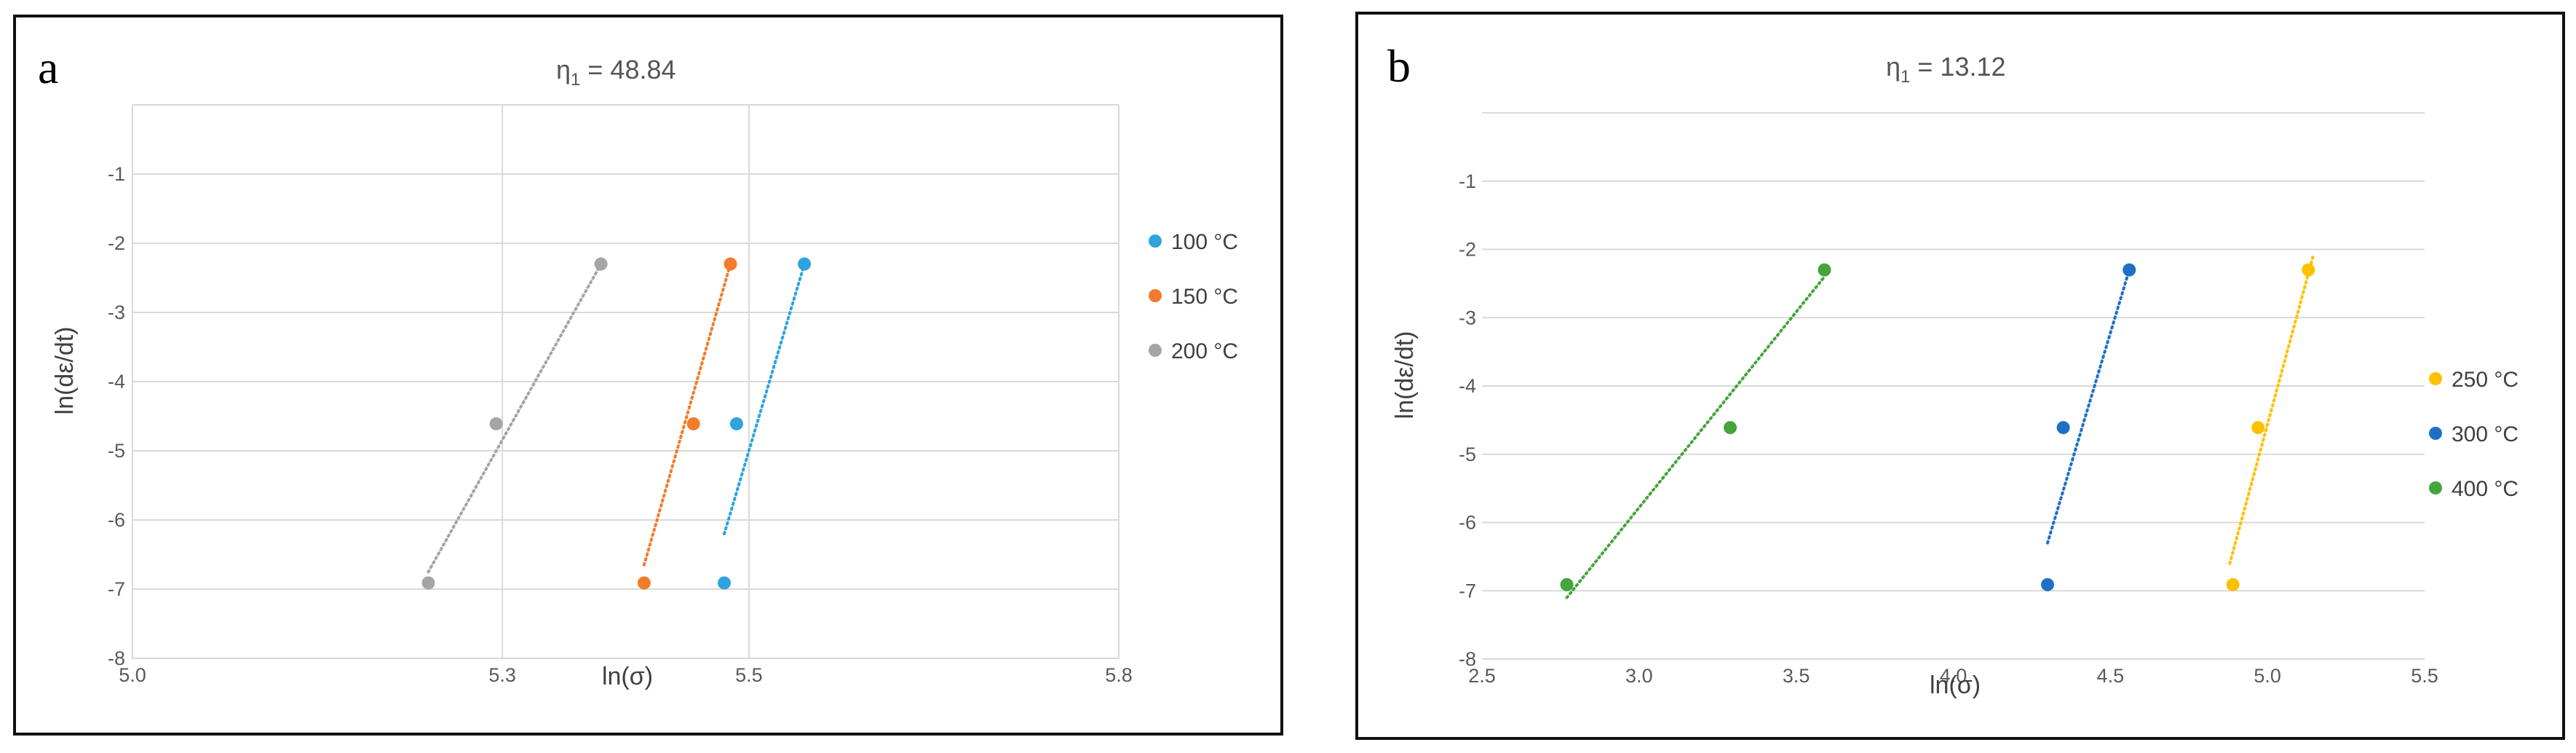 Image resolution: width=2576 pixels, height=753 pixels. I want to click on chart-title-a: η1 = 48.84, so click(616, 72).